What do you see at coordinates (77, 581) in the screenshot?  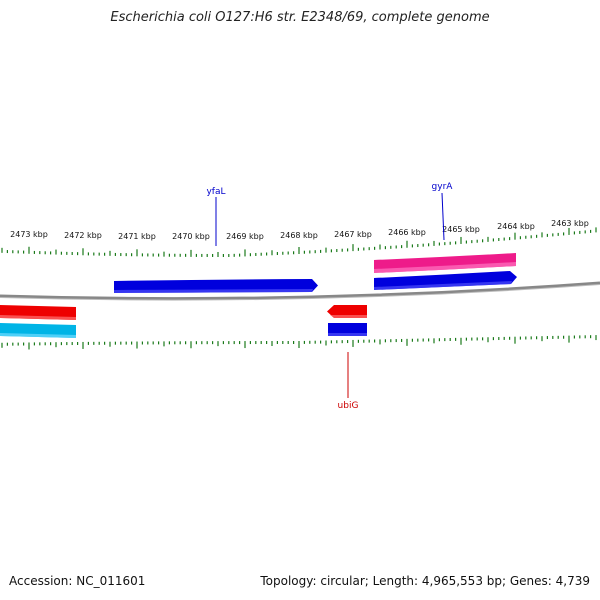 I see `accession-text: Accession: NC_011601` at bounding box center [77, 581].